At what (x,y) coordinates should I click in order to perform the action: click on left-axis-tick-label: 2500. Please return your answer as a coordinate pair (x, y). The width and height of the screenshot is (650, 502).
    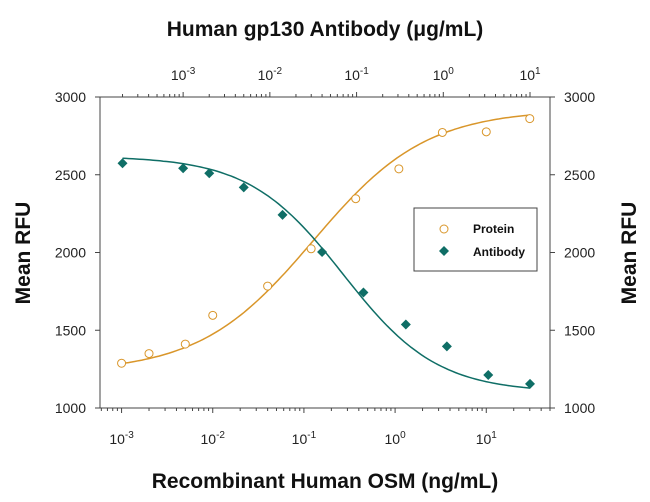
    Looking at the image, I should click on (70, 175).